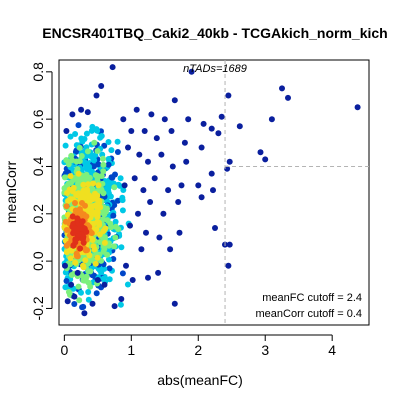 This screenshot has width=400, height=400. Describe the element at coordinates (38, 167) in the screenshot. I see `y-tick-label: 0.4` at that location.